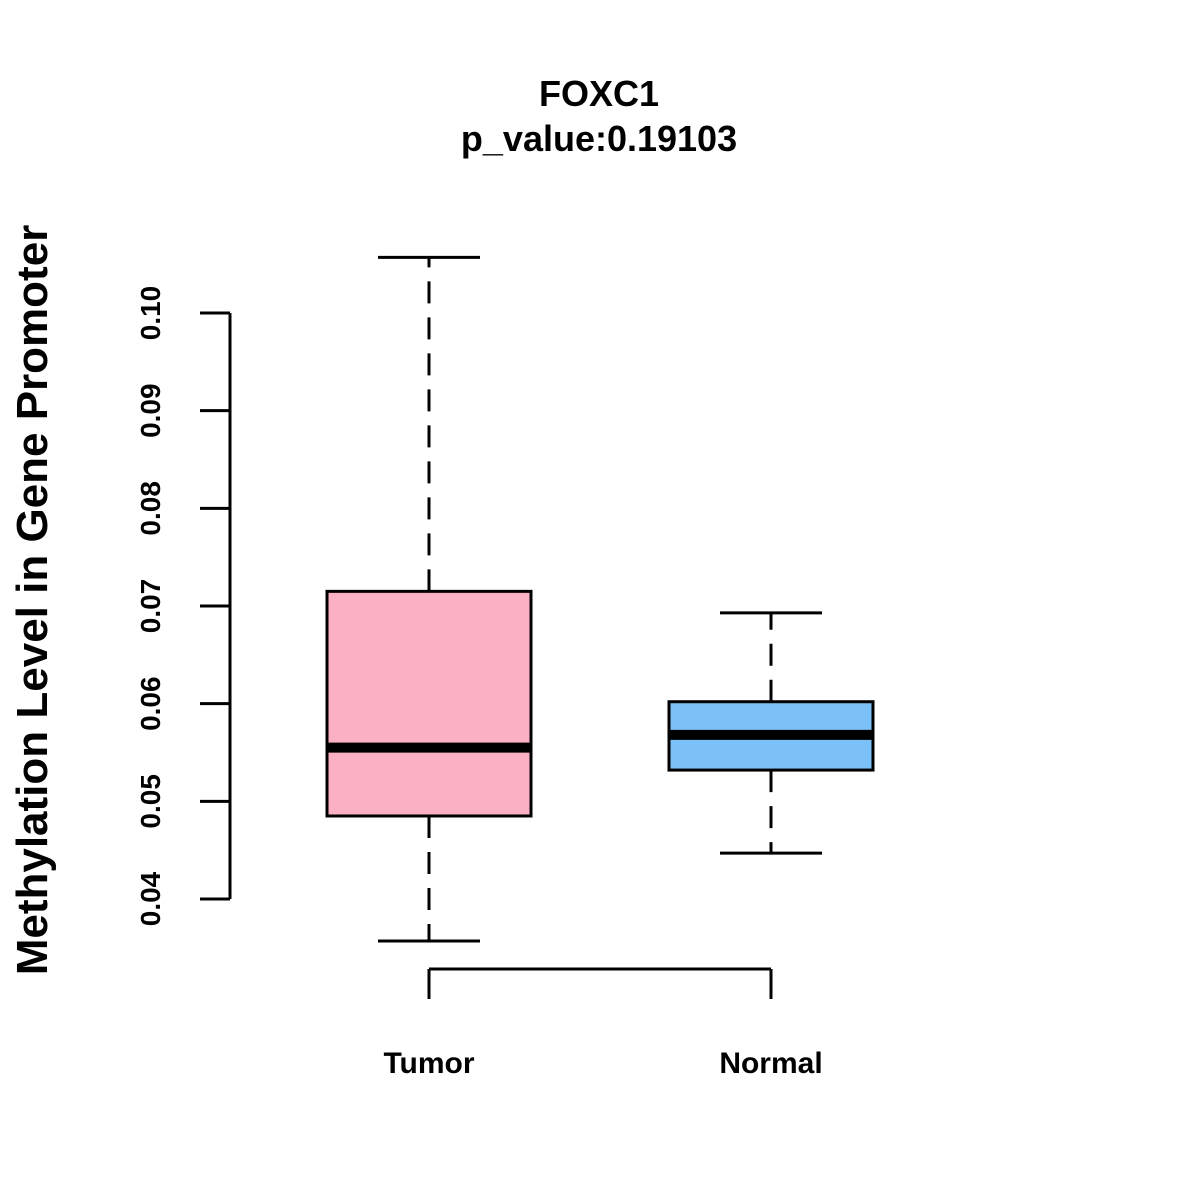 The width and height of the screenshot is (1200, 1200). I want to click on x-axis: Tumor Normal, so click(603, 1023).